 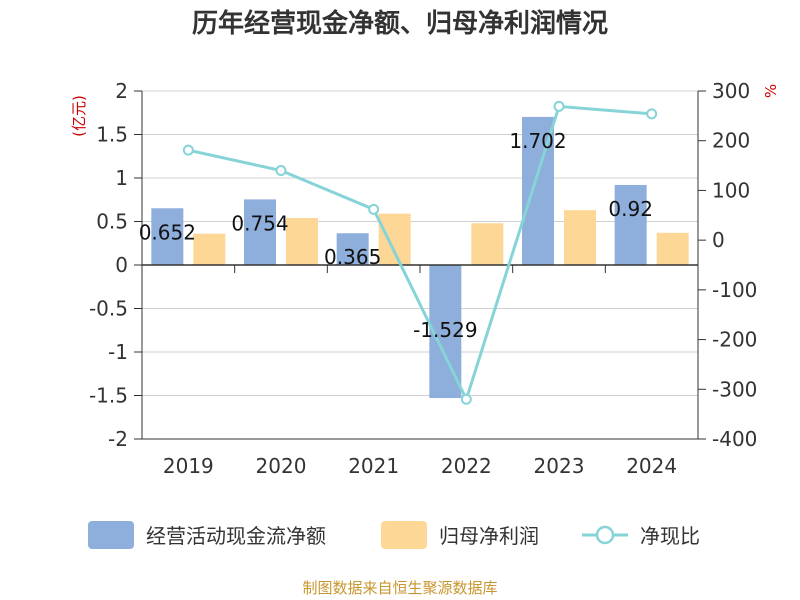 What do you see at coordinates (630, 209) in the screenshot?
I see `cash-flow-data-label: 0.92` at bounding box center [630, 209].